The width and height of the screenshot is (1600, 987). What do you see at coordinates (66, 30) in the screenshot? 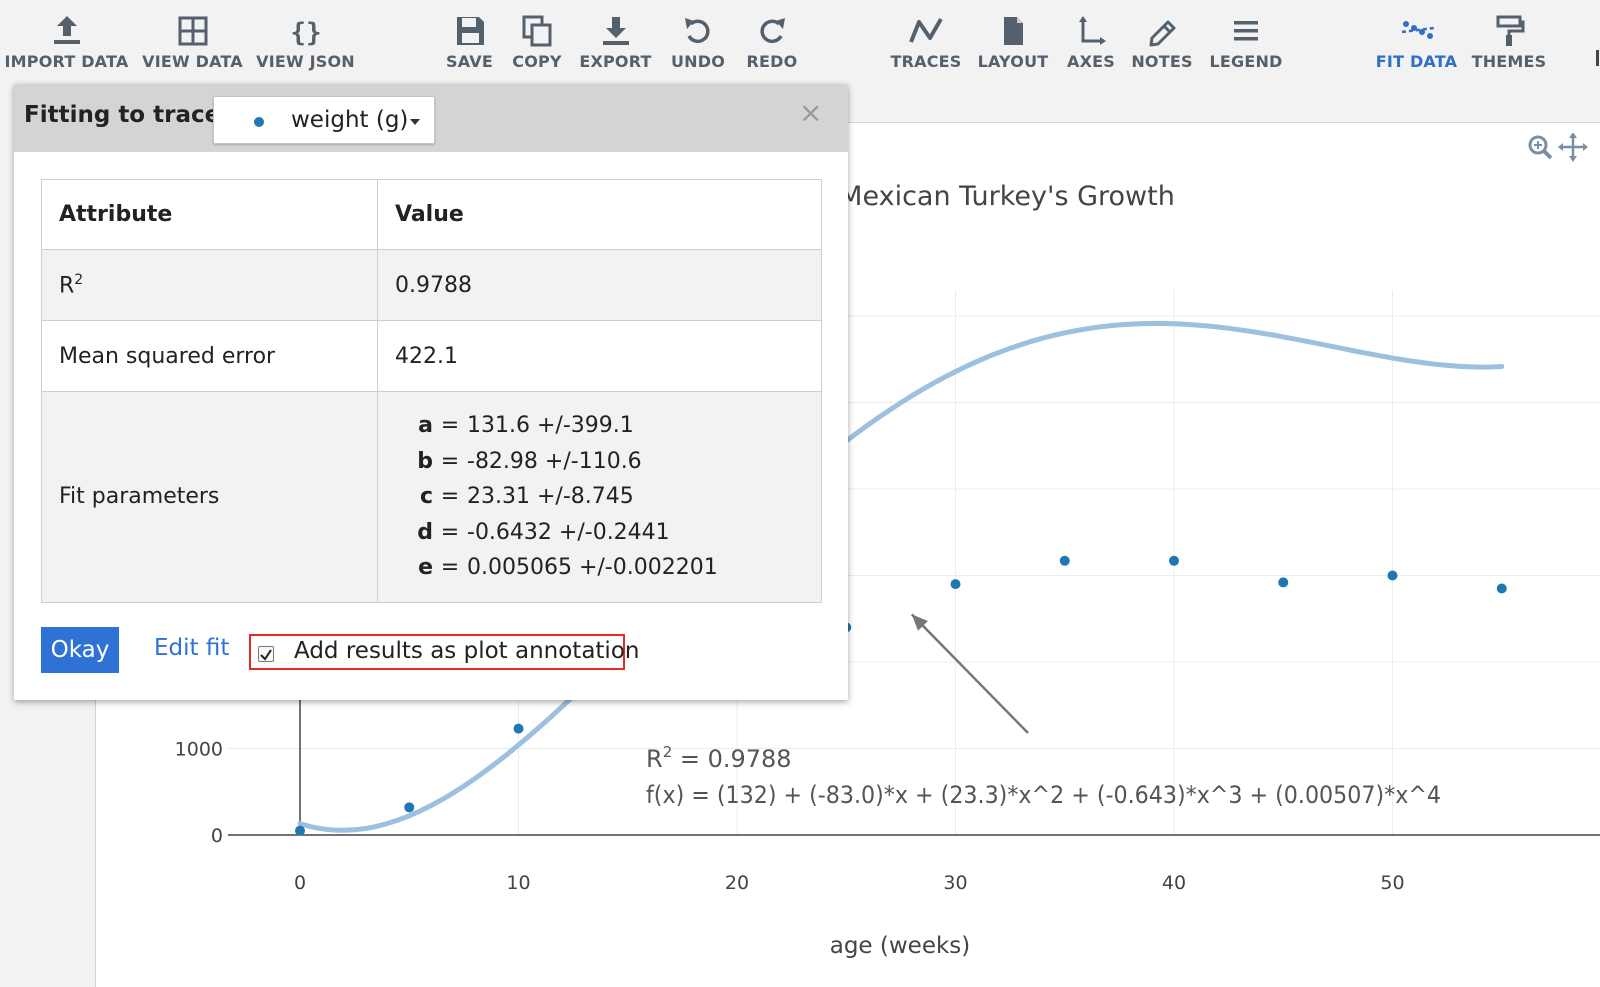
I see `upload-icon` at bounding box center [66, 30].